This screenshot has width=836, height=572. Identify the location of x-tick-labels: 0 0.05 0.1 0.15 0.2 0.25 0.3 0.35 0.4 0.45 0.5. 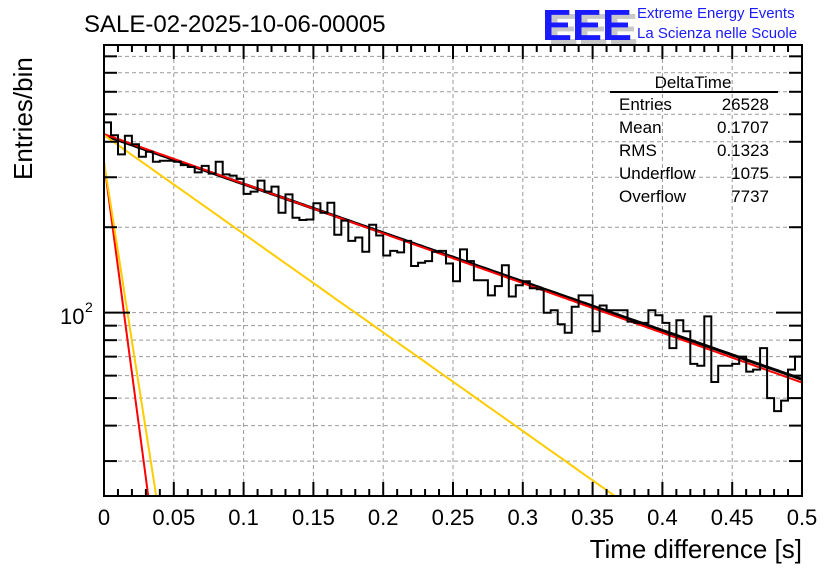
(457, 517).